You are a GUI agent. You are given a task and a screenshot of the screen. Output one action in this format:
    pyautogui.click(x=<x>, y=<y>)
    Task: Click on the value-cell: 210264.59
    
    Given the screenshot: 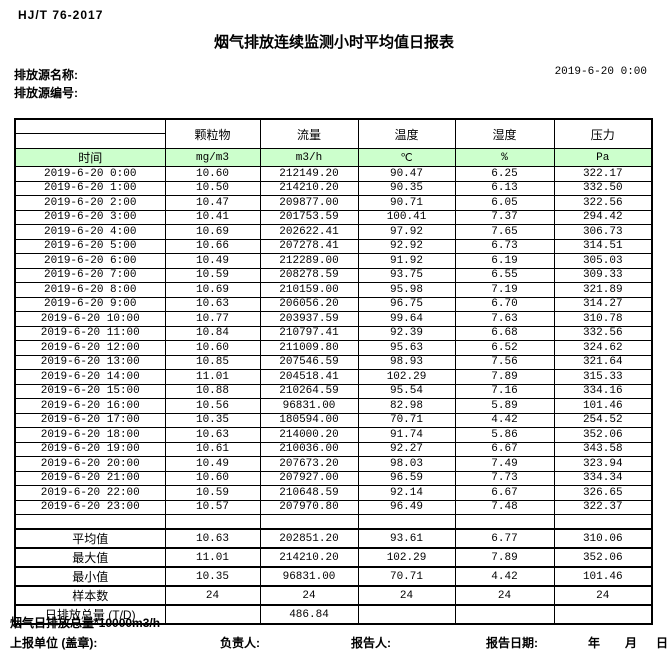 What is the action you would take?
    pyautogui.click(x=309, y=391)
    